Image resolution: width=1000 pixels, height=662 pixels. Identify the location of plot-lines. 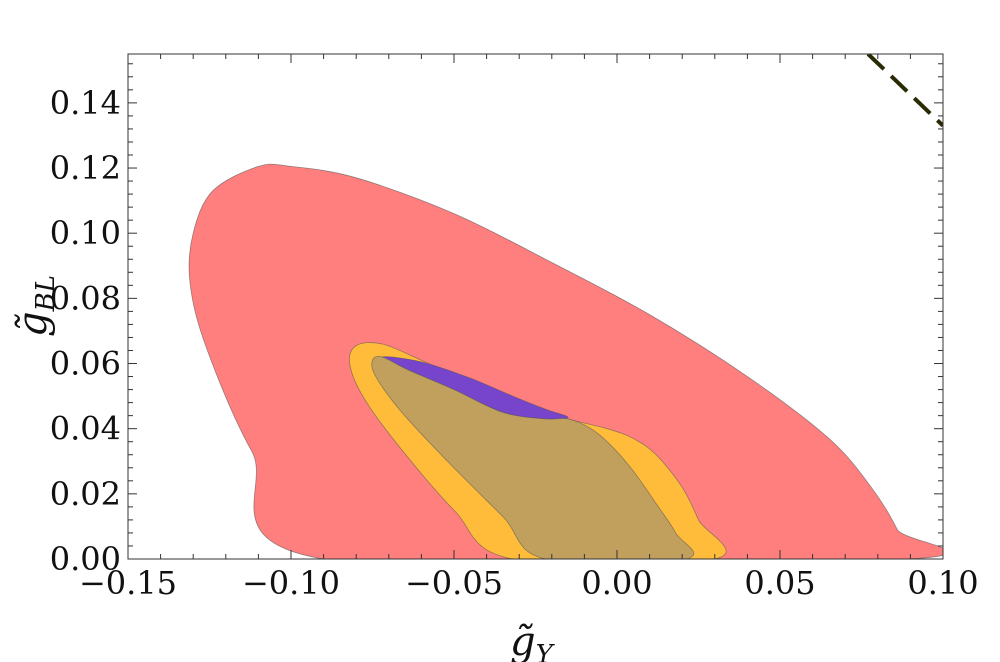
(904, 91).